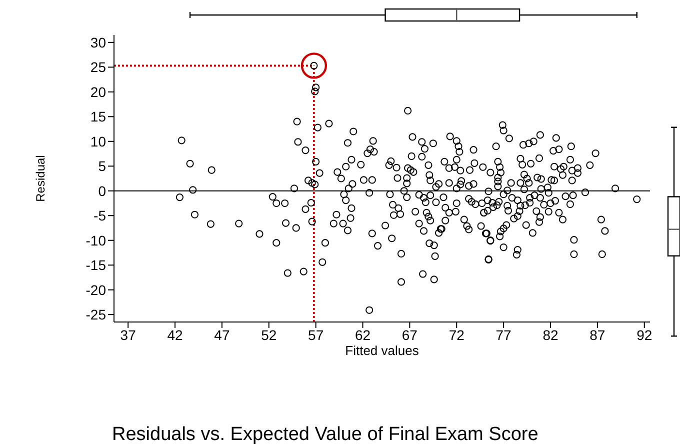  What do you see at coordinates (98, 42) in the screenshot?
I see `y-tick-label: 30` at bounding box center [98, 42].